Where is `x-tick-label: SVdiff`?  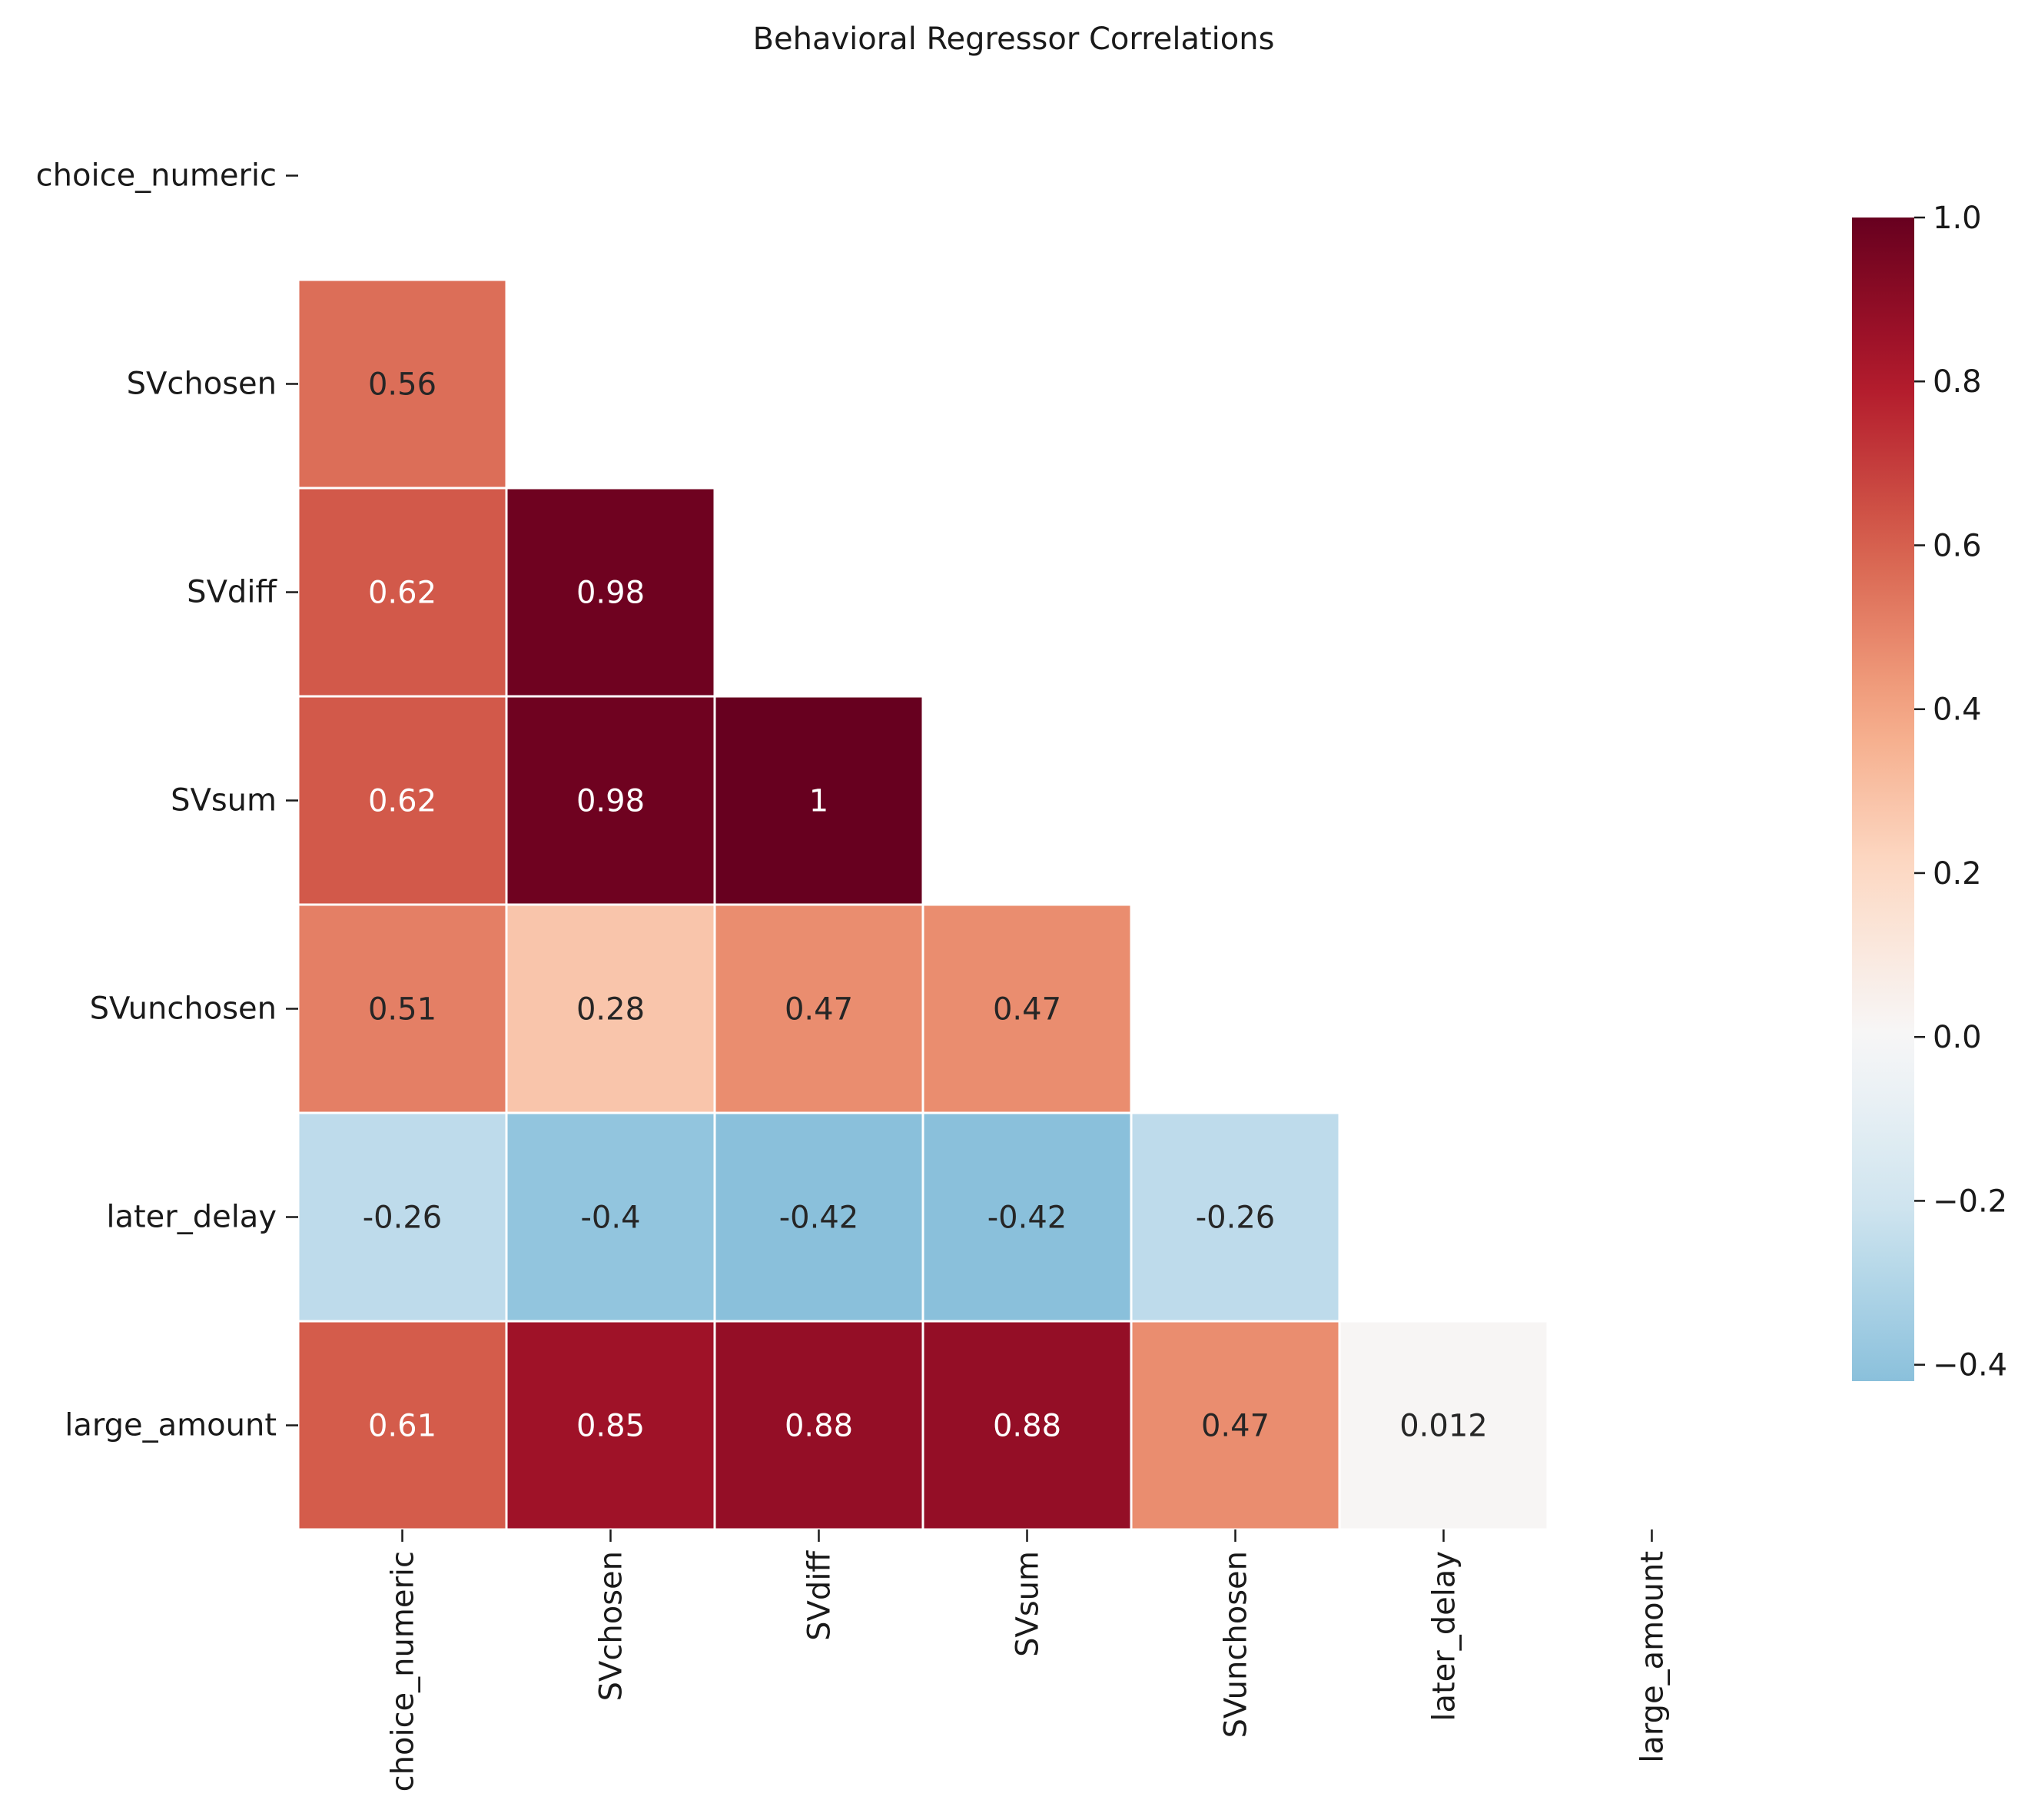 x-tick-label: SVdiff is located at coordinates (820, 1595).